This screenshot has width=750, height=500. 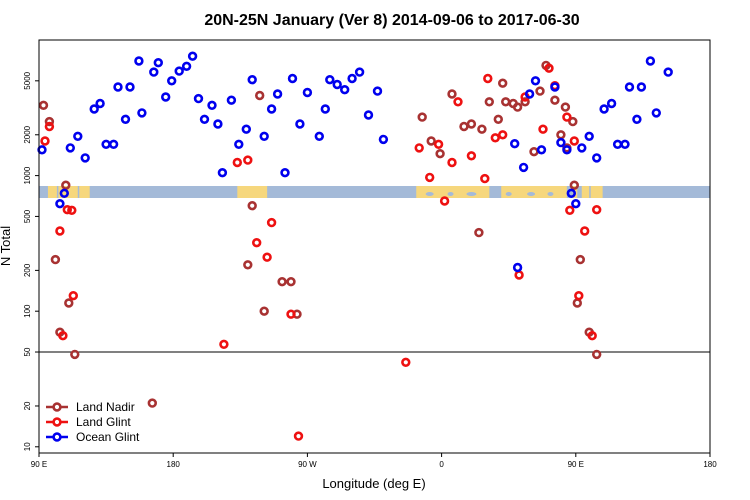 I want to click on legend-label: Land Glint, so click(x=103, y=422).